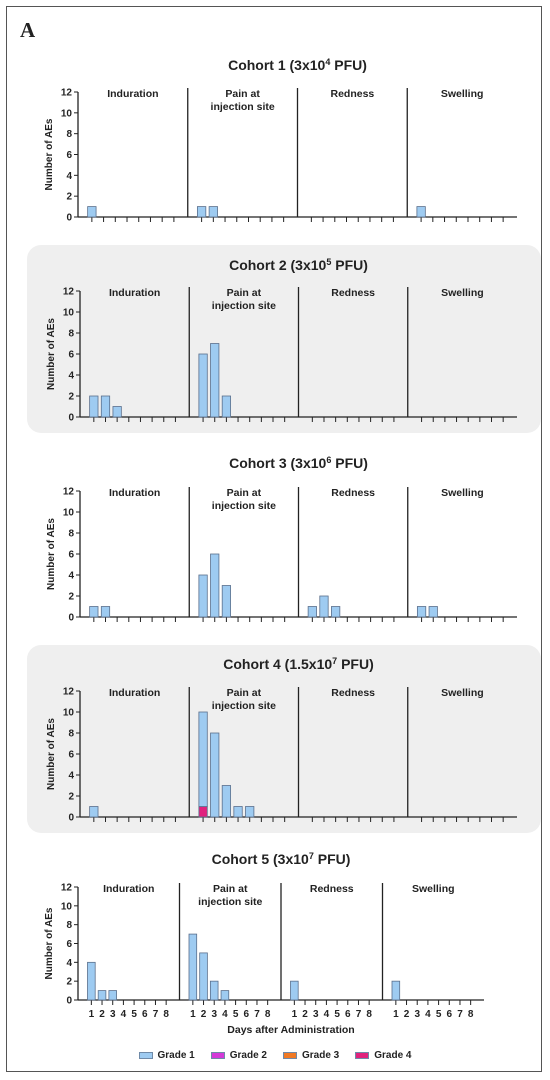  I want to click on legend-item-grade-4: Grade 4, so click(383, 1055).